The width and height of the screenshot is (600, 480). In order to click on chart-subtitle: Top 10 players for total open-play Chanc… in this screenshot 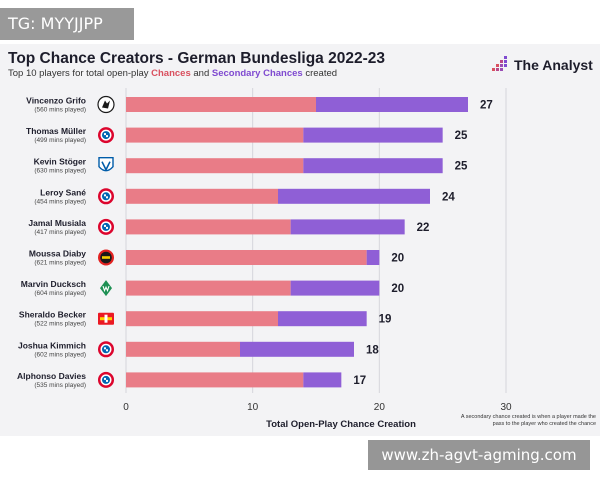, I will do `click(172, 73)`.